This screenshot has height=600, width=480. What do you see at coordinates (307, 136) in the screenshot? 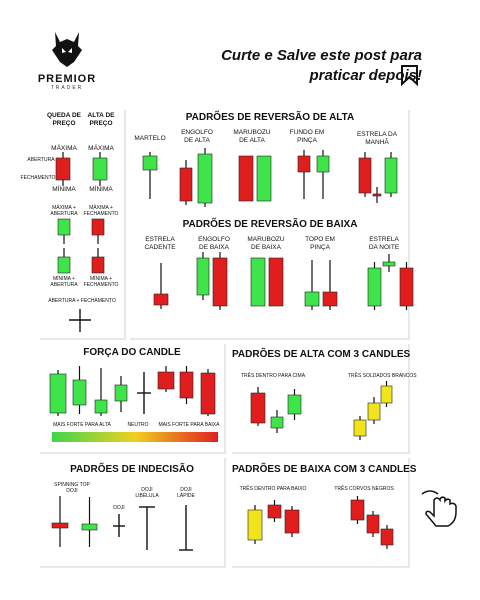
I see `label-fundo-pinca: FUNDO EM PINÇA` at bounding box center [307, 136].